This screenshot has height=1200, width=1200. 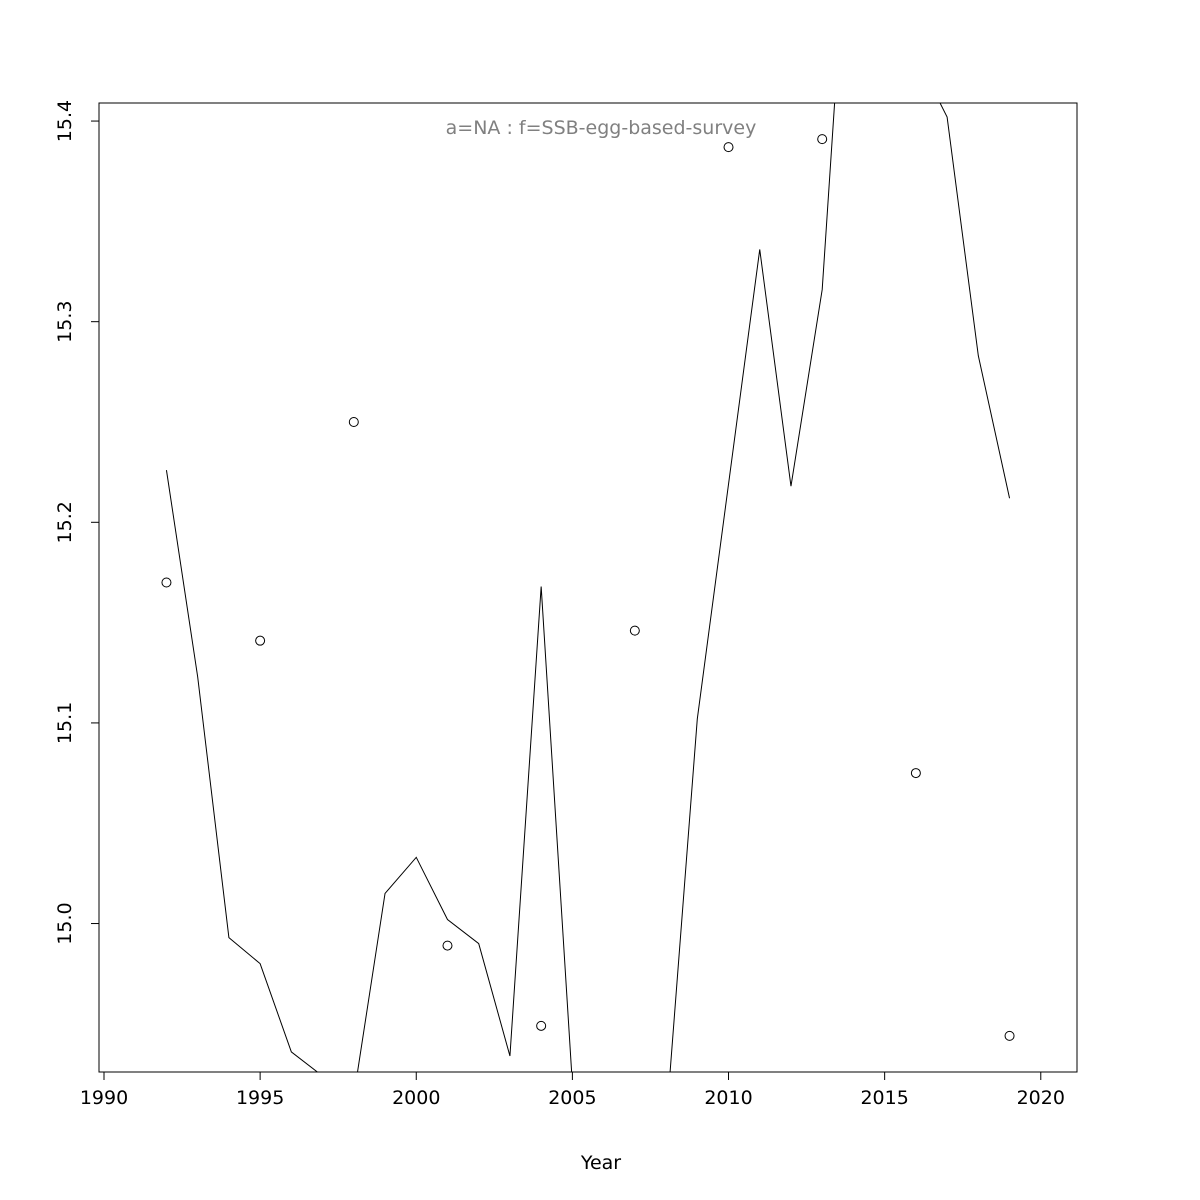 What do you see at coordinates (1041, 1098) in the screenshot?
I see `x-tick-label: 2020` at bounding box center [1041, 1098].